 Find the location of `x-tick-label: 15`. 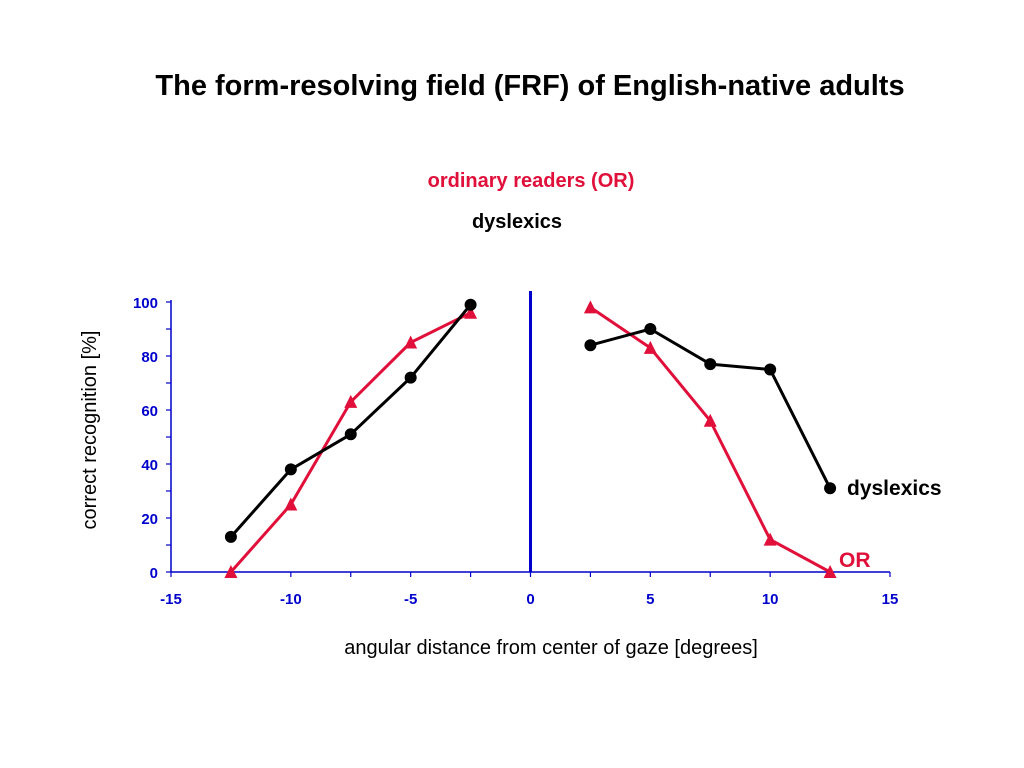

x-tick-label: 15 is located at coordinates (890, 599).